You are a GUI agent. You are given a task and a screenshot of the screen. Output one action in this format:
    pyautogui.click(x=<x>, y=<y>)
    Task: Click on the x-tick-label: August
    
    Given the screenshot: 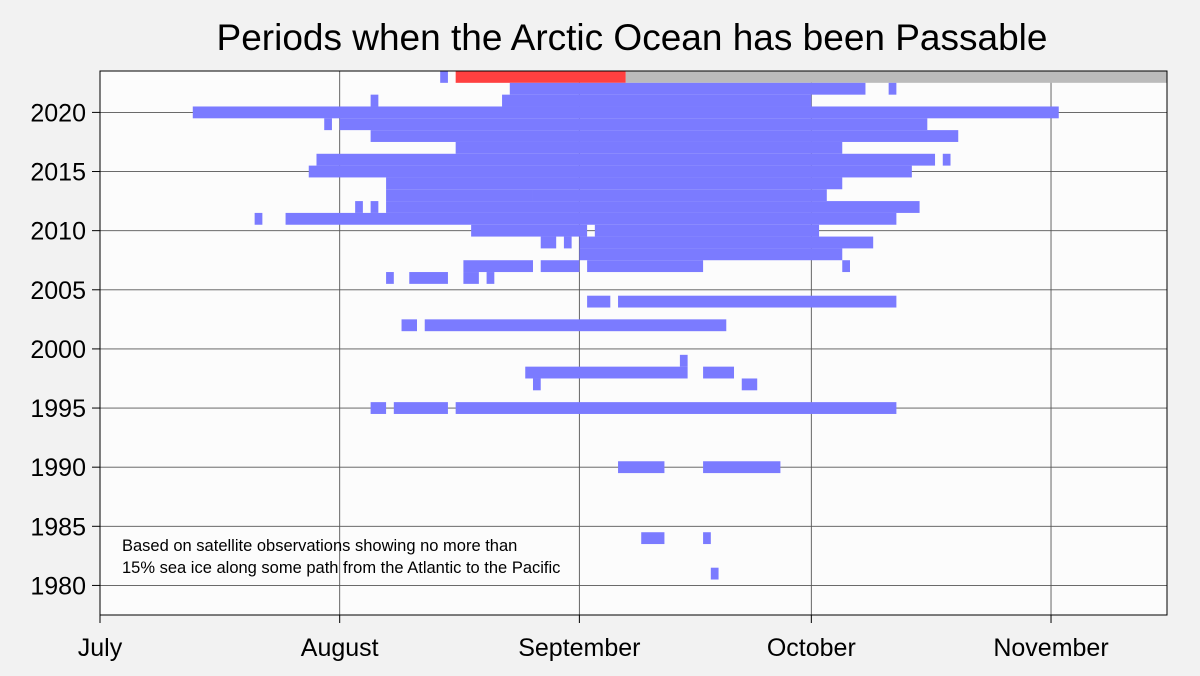 What is the action you would take?
    pyautogui.click(x=340, y=648)
    